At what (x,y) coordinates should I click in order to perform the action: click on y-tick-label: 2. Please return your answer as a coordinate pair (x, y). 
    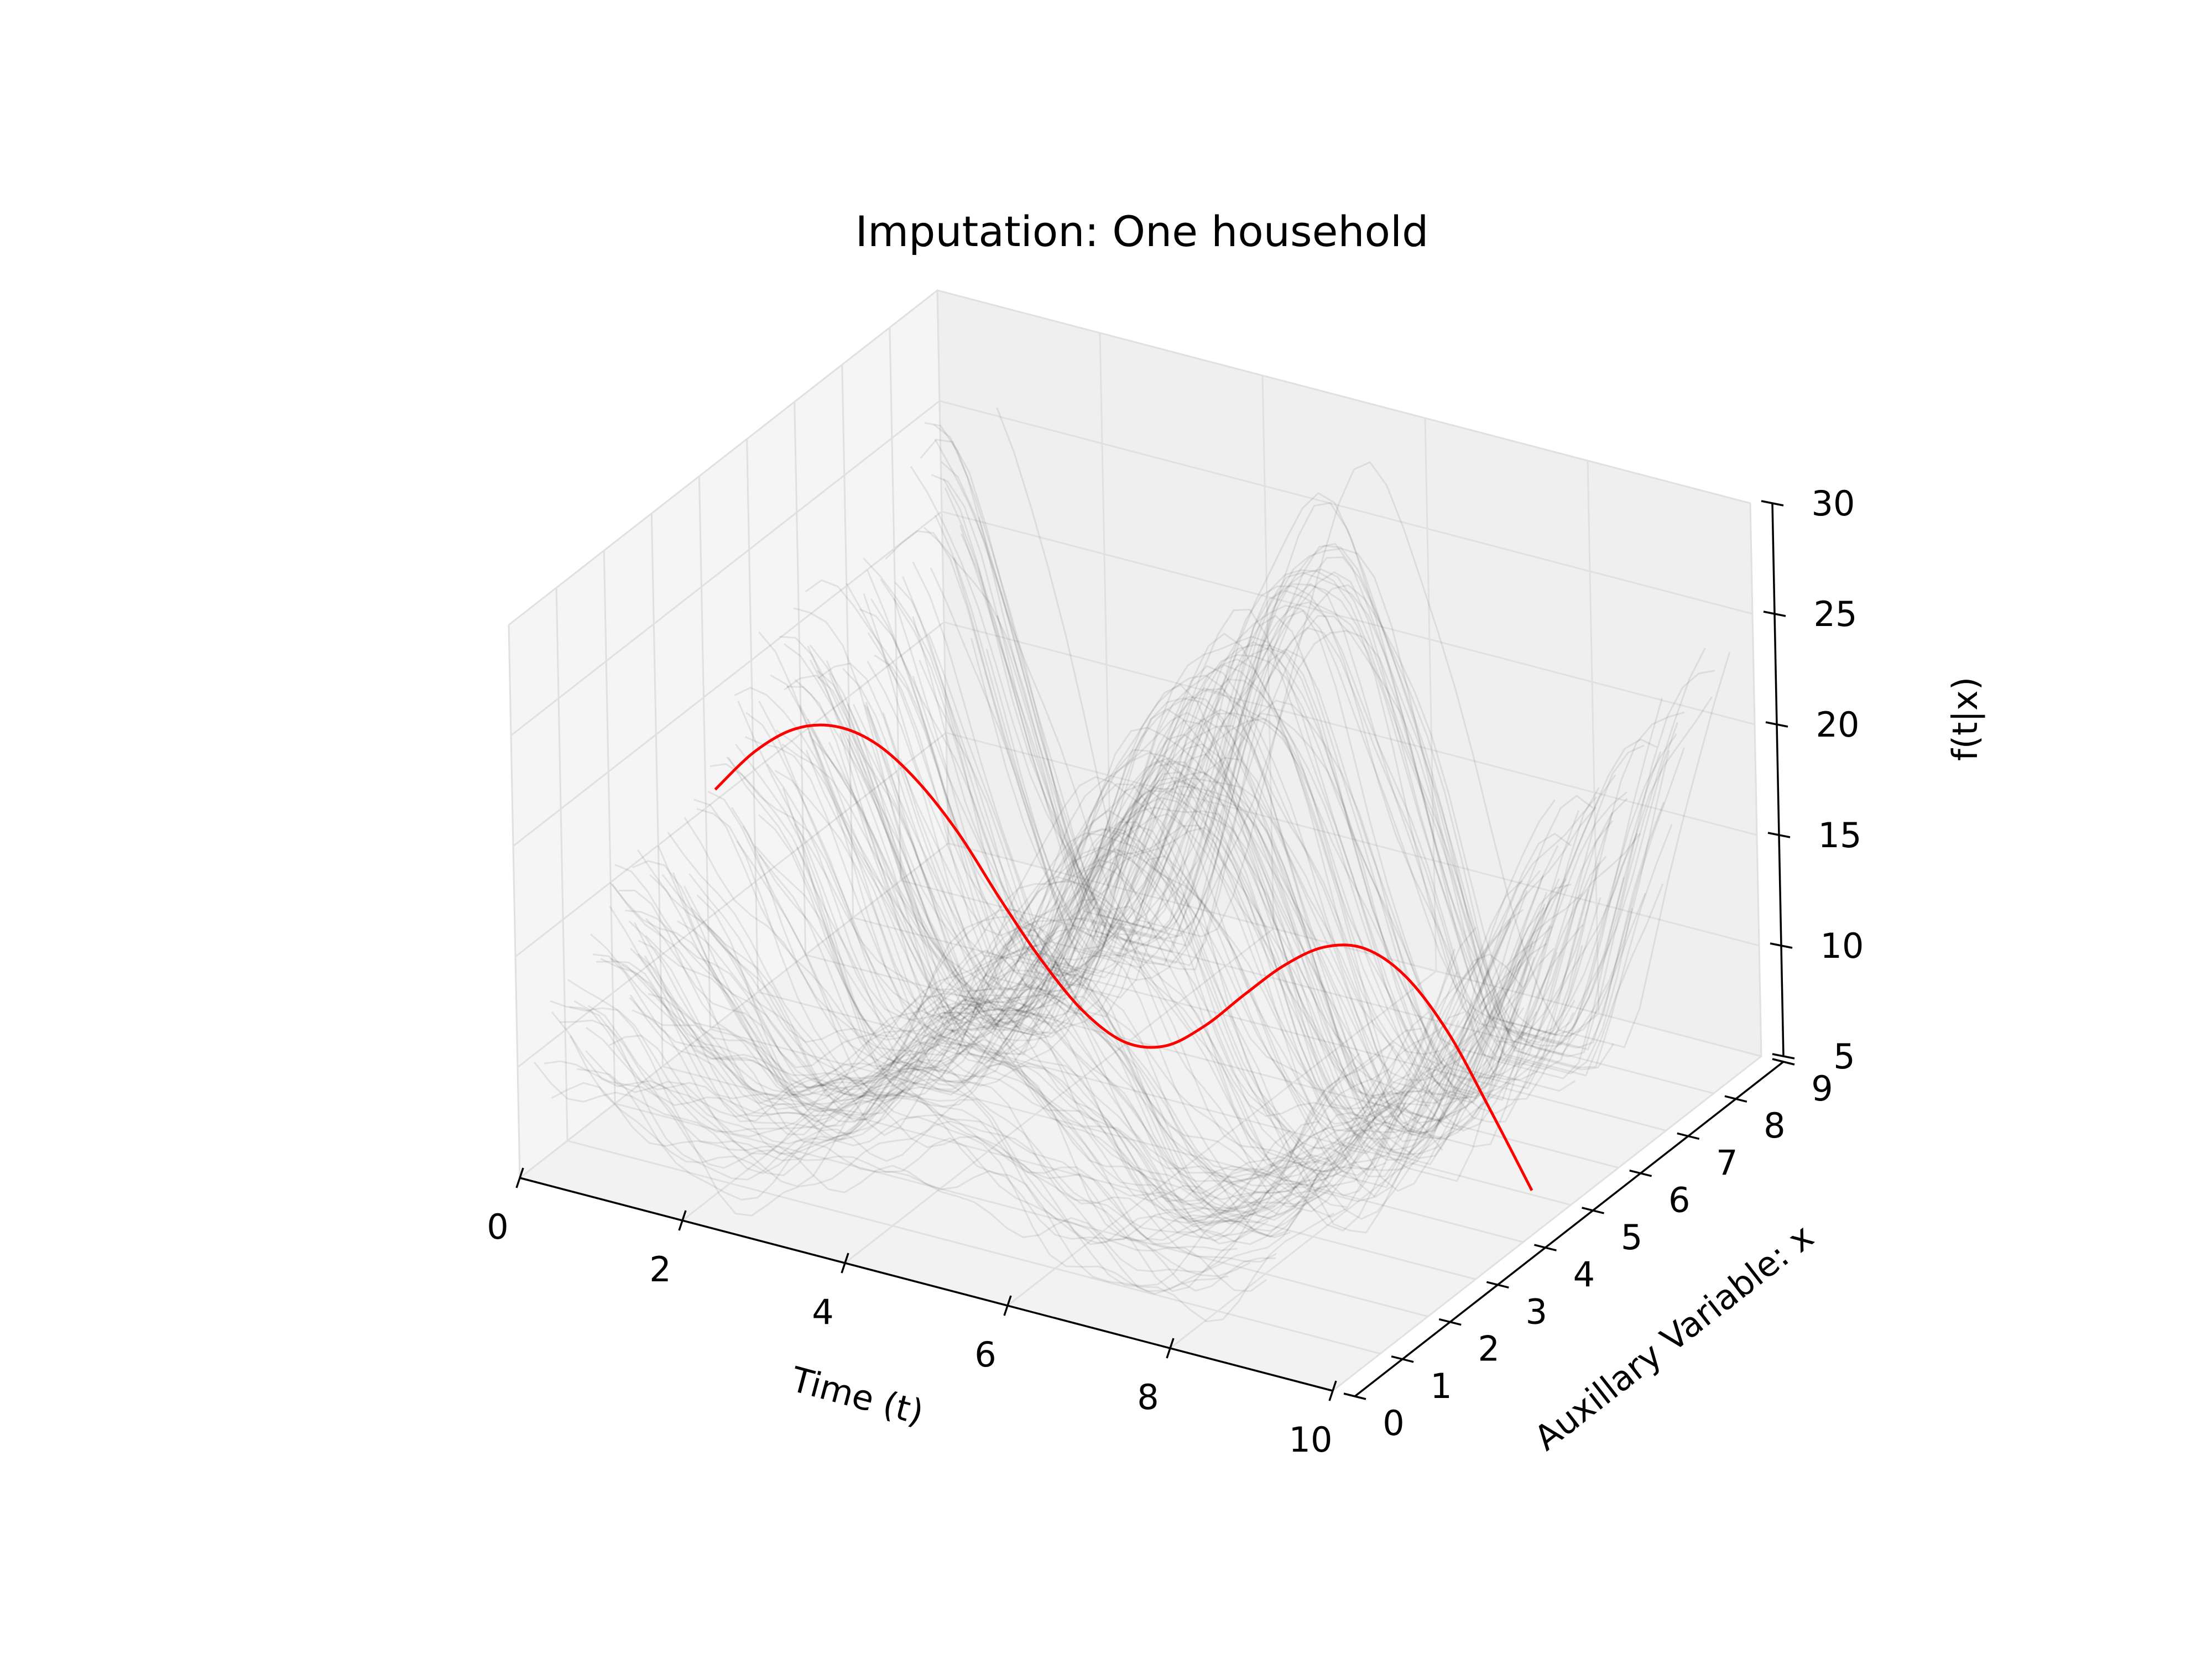
    Looking at the image, I should click on (1489, 1349).